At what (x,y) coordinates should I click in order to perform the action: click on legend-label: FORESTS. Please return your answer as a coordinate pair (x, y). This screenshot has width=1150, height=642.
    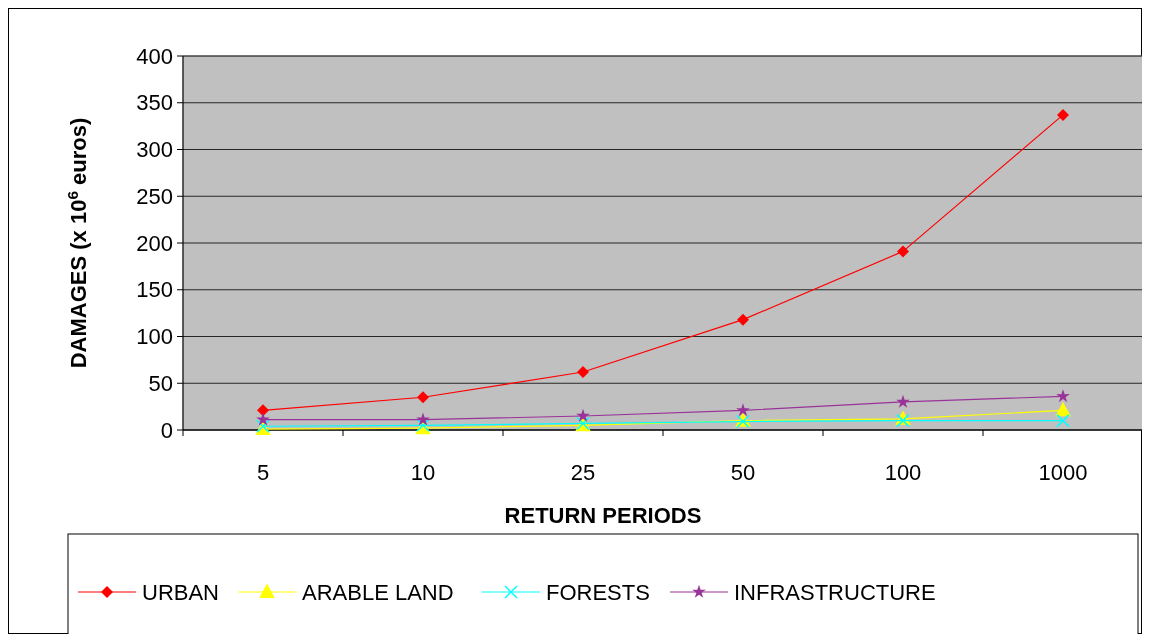
    Looking at the image, I should click on (598, 592).